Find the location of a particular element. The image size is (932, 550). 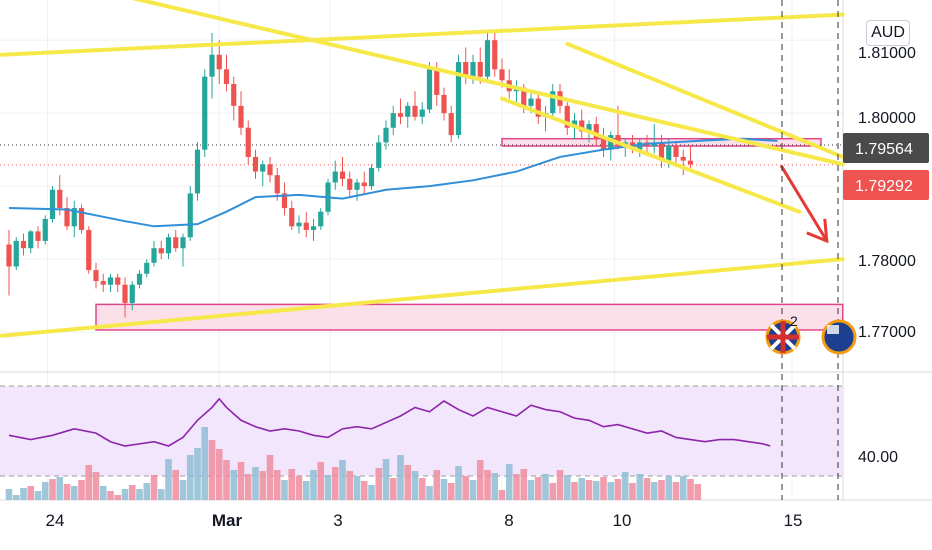

price-levels is located at coordinates (421, 155).